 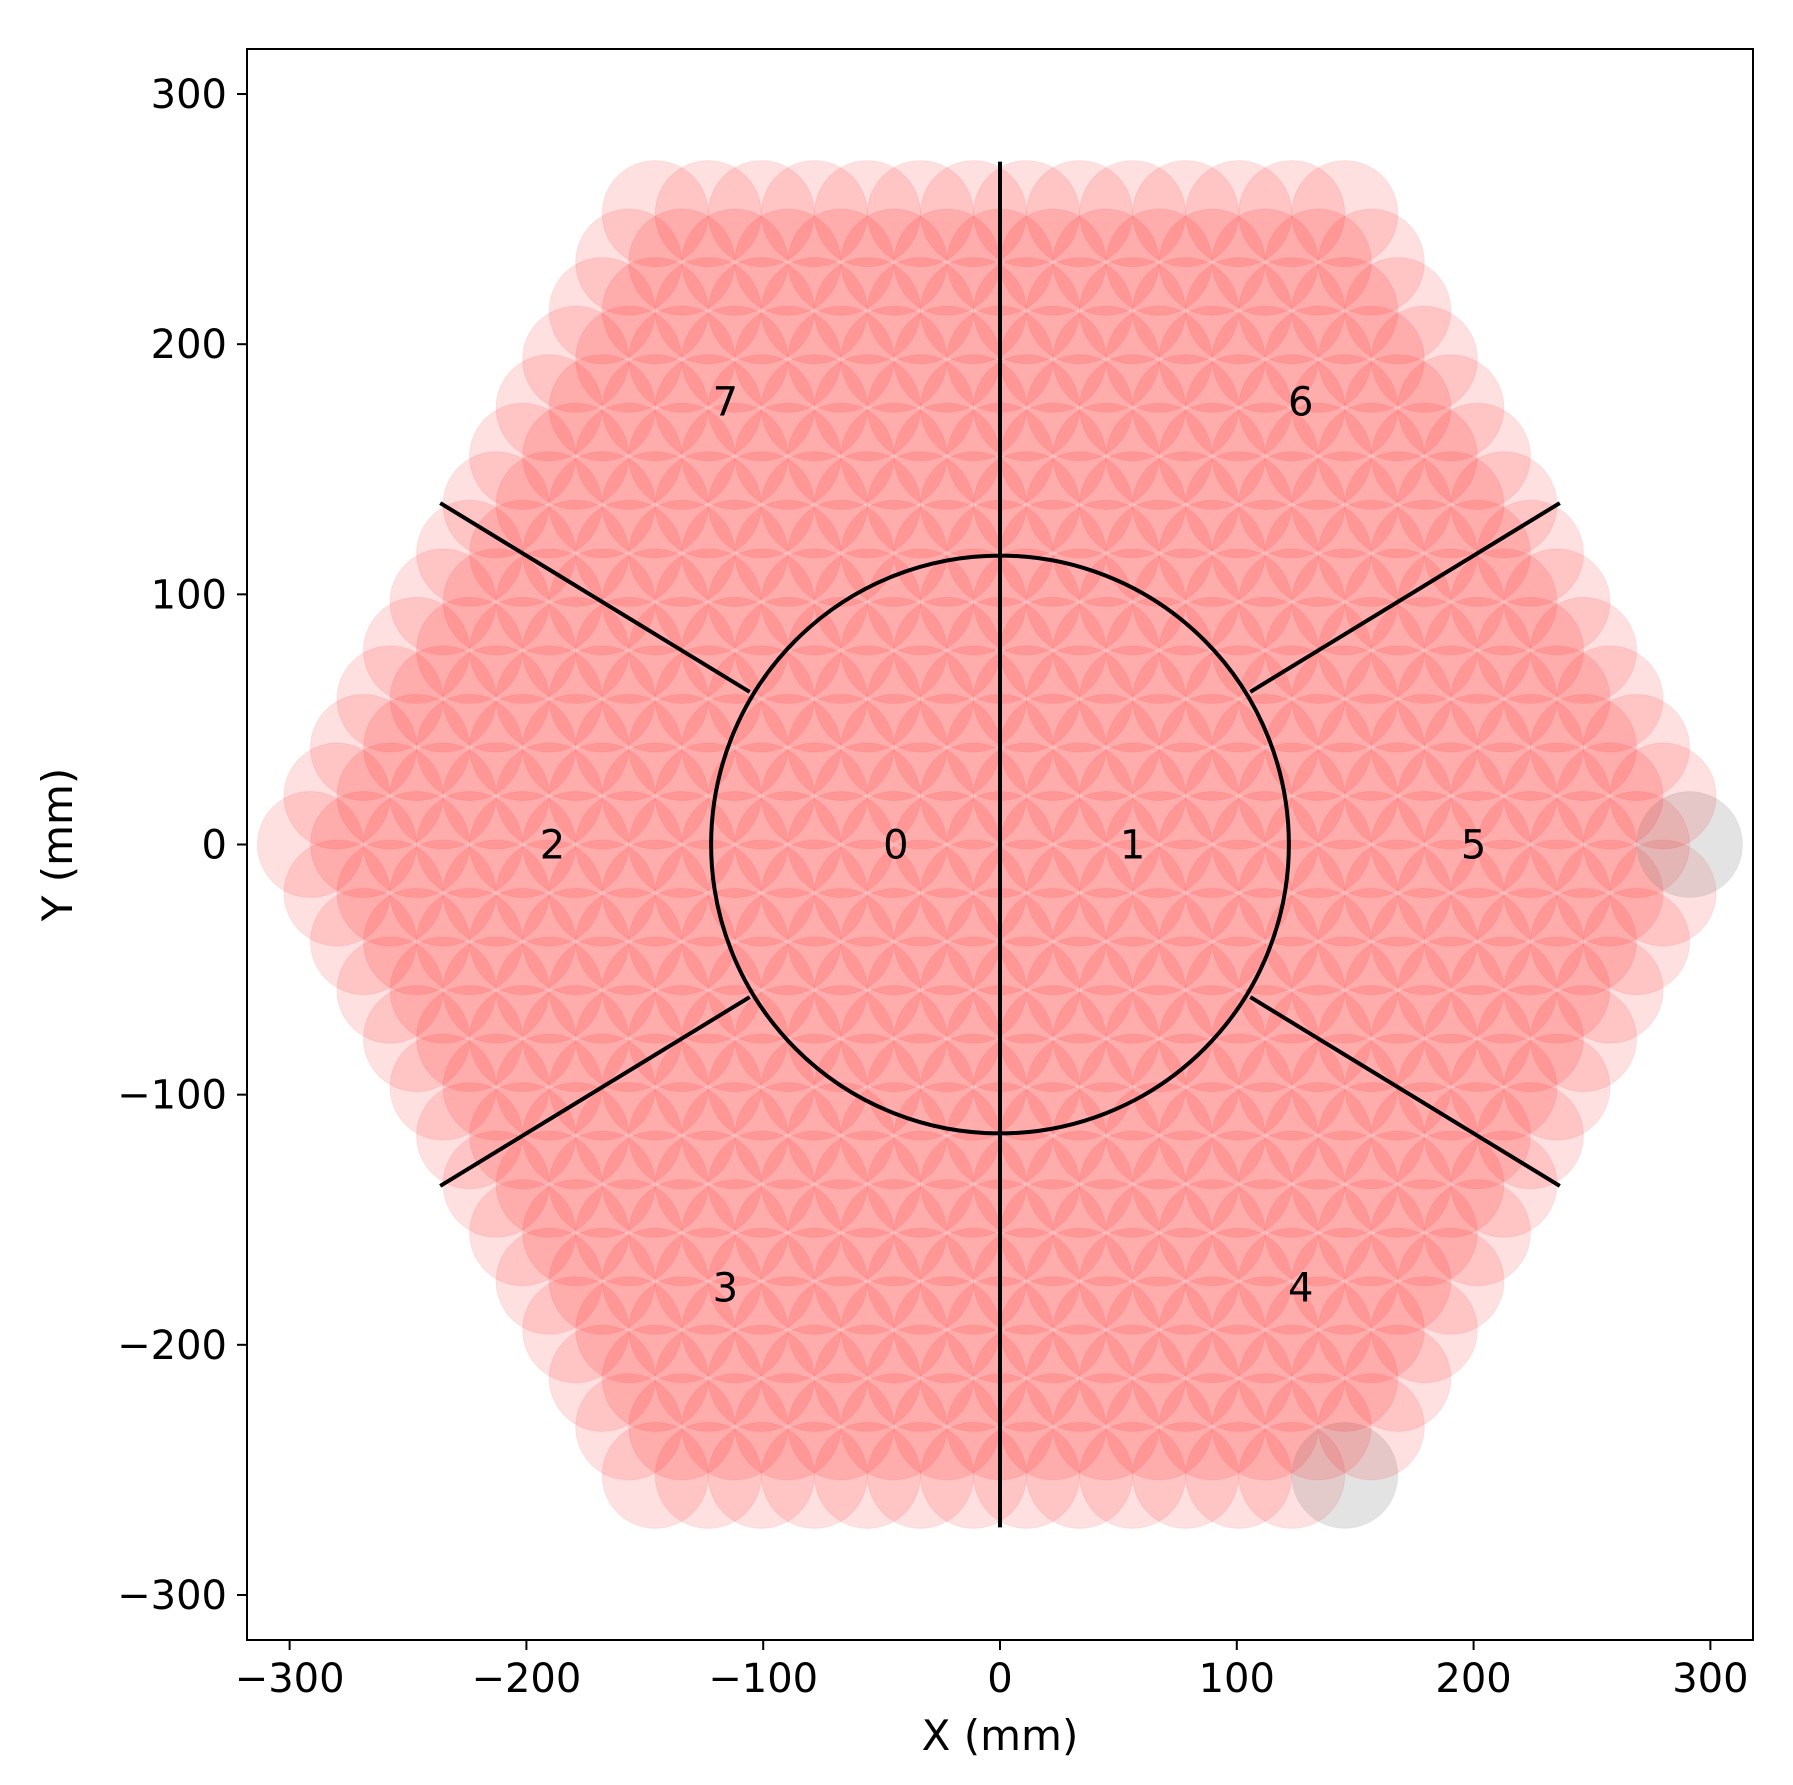 I want to click on x-tick-label: 300, so click(x=1710, y=1679).